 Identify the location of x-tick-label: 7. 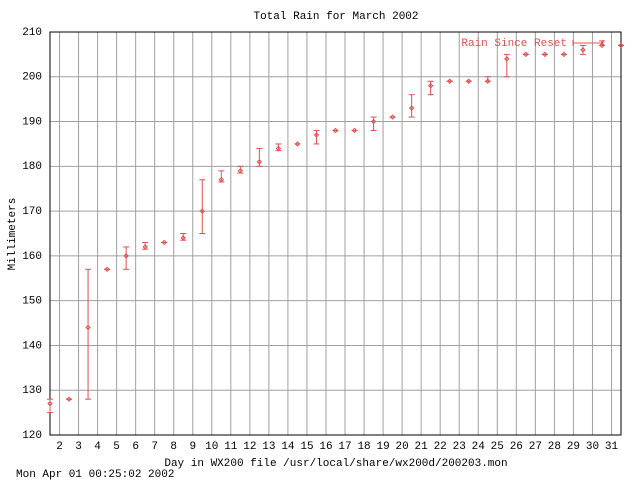
(154, 447).